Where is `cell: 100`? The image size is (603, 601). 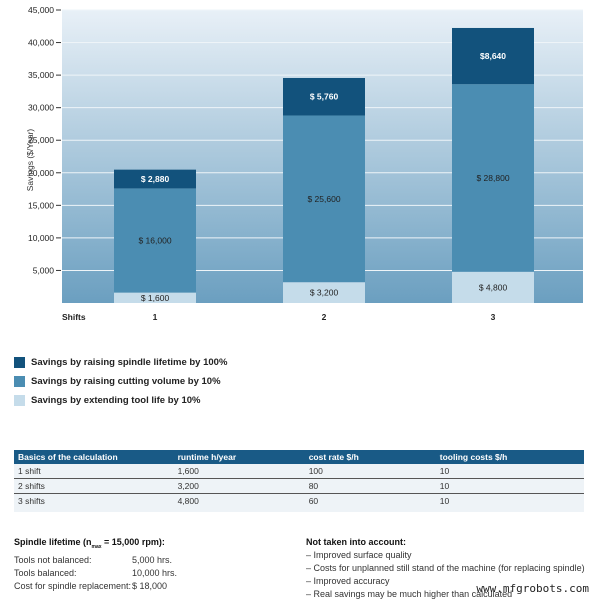 cell: 100 is located at coordinates (370, 471).